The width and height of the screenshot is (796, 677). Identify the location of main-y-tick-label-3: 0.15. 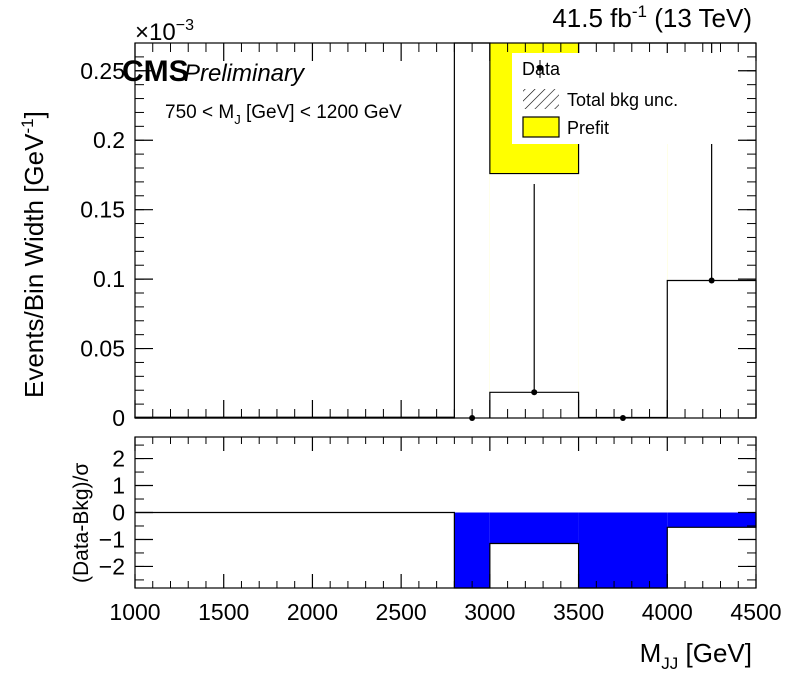
(102, 210).